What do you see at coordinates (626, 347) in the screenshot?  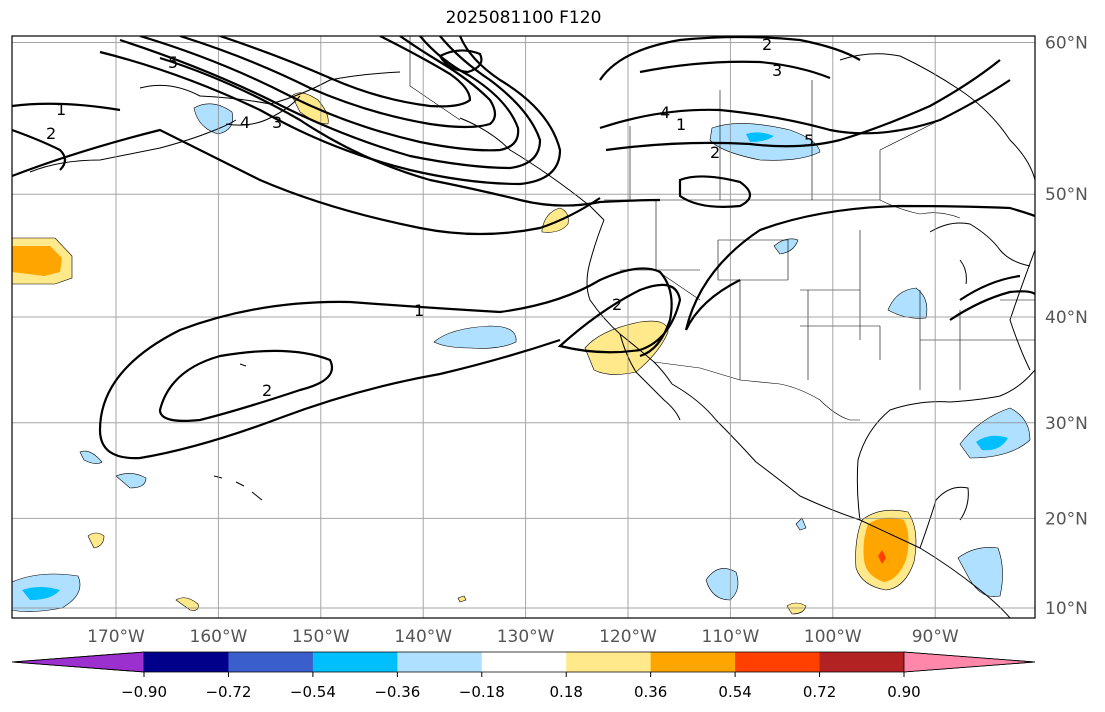 I see `warm-anomaly-baja` at bounding box center [626, 347].